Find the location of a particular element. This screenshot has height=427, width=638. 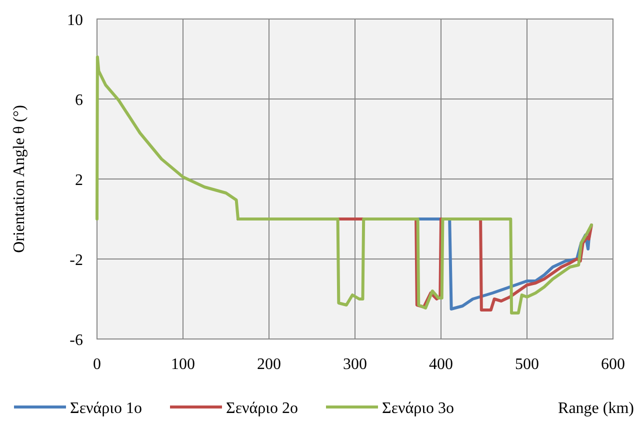

legend-label: Σενάριο 2ο is located at coordinates (262, 408).